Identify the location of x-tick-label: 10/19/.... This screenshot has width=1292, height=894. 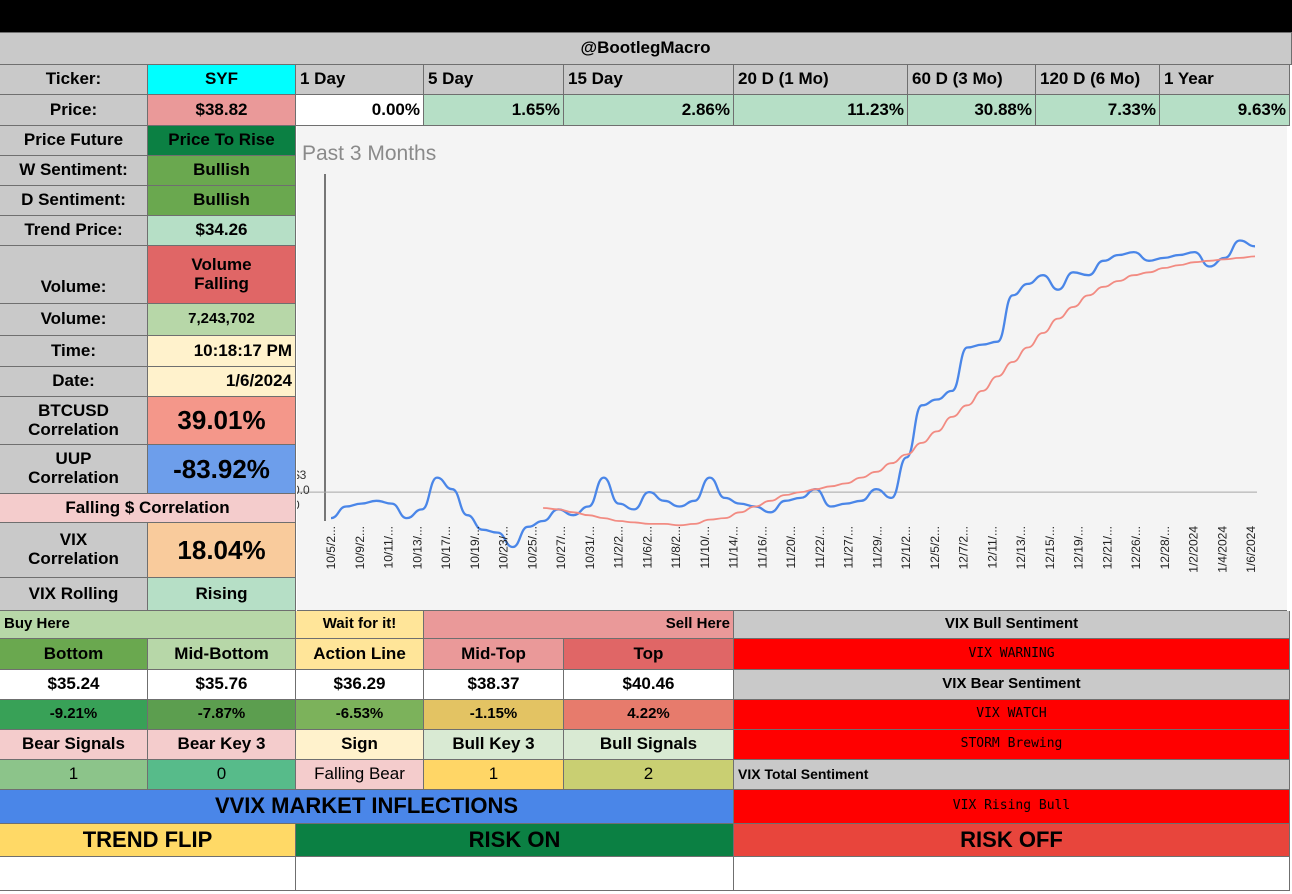
(475, 547).